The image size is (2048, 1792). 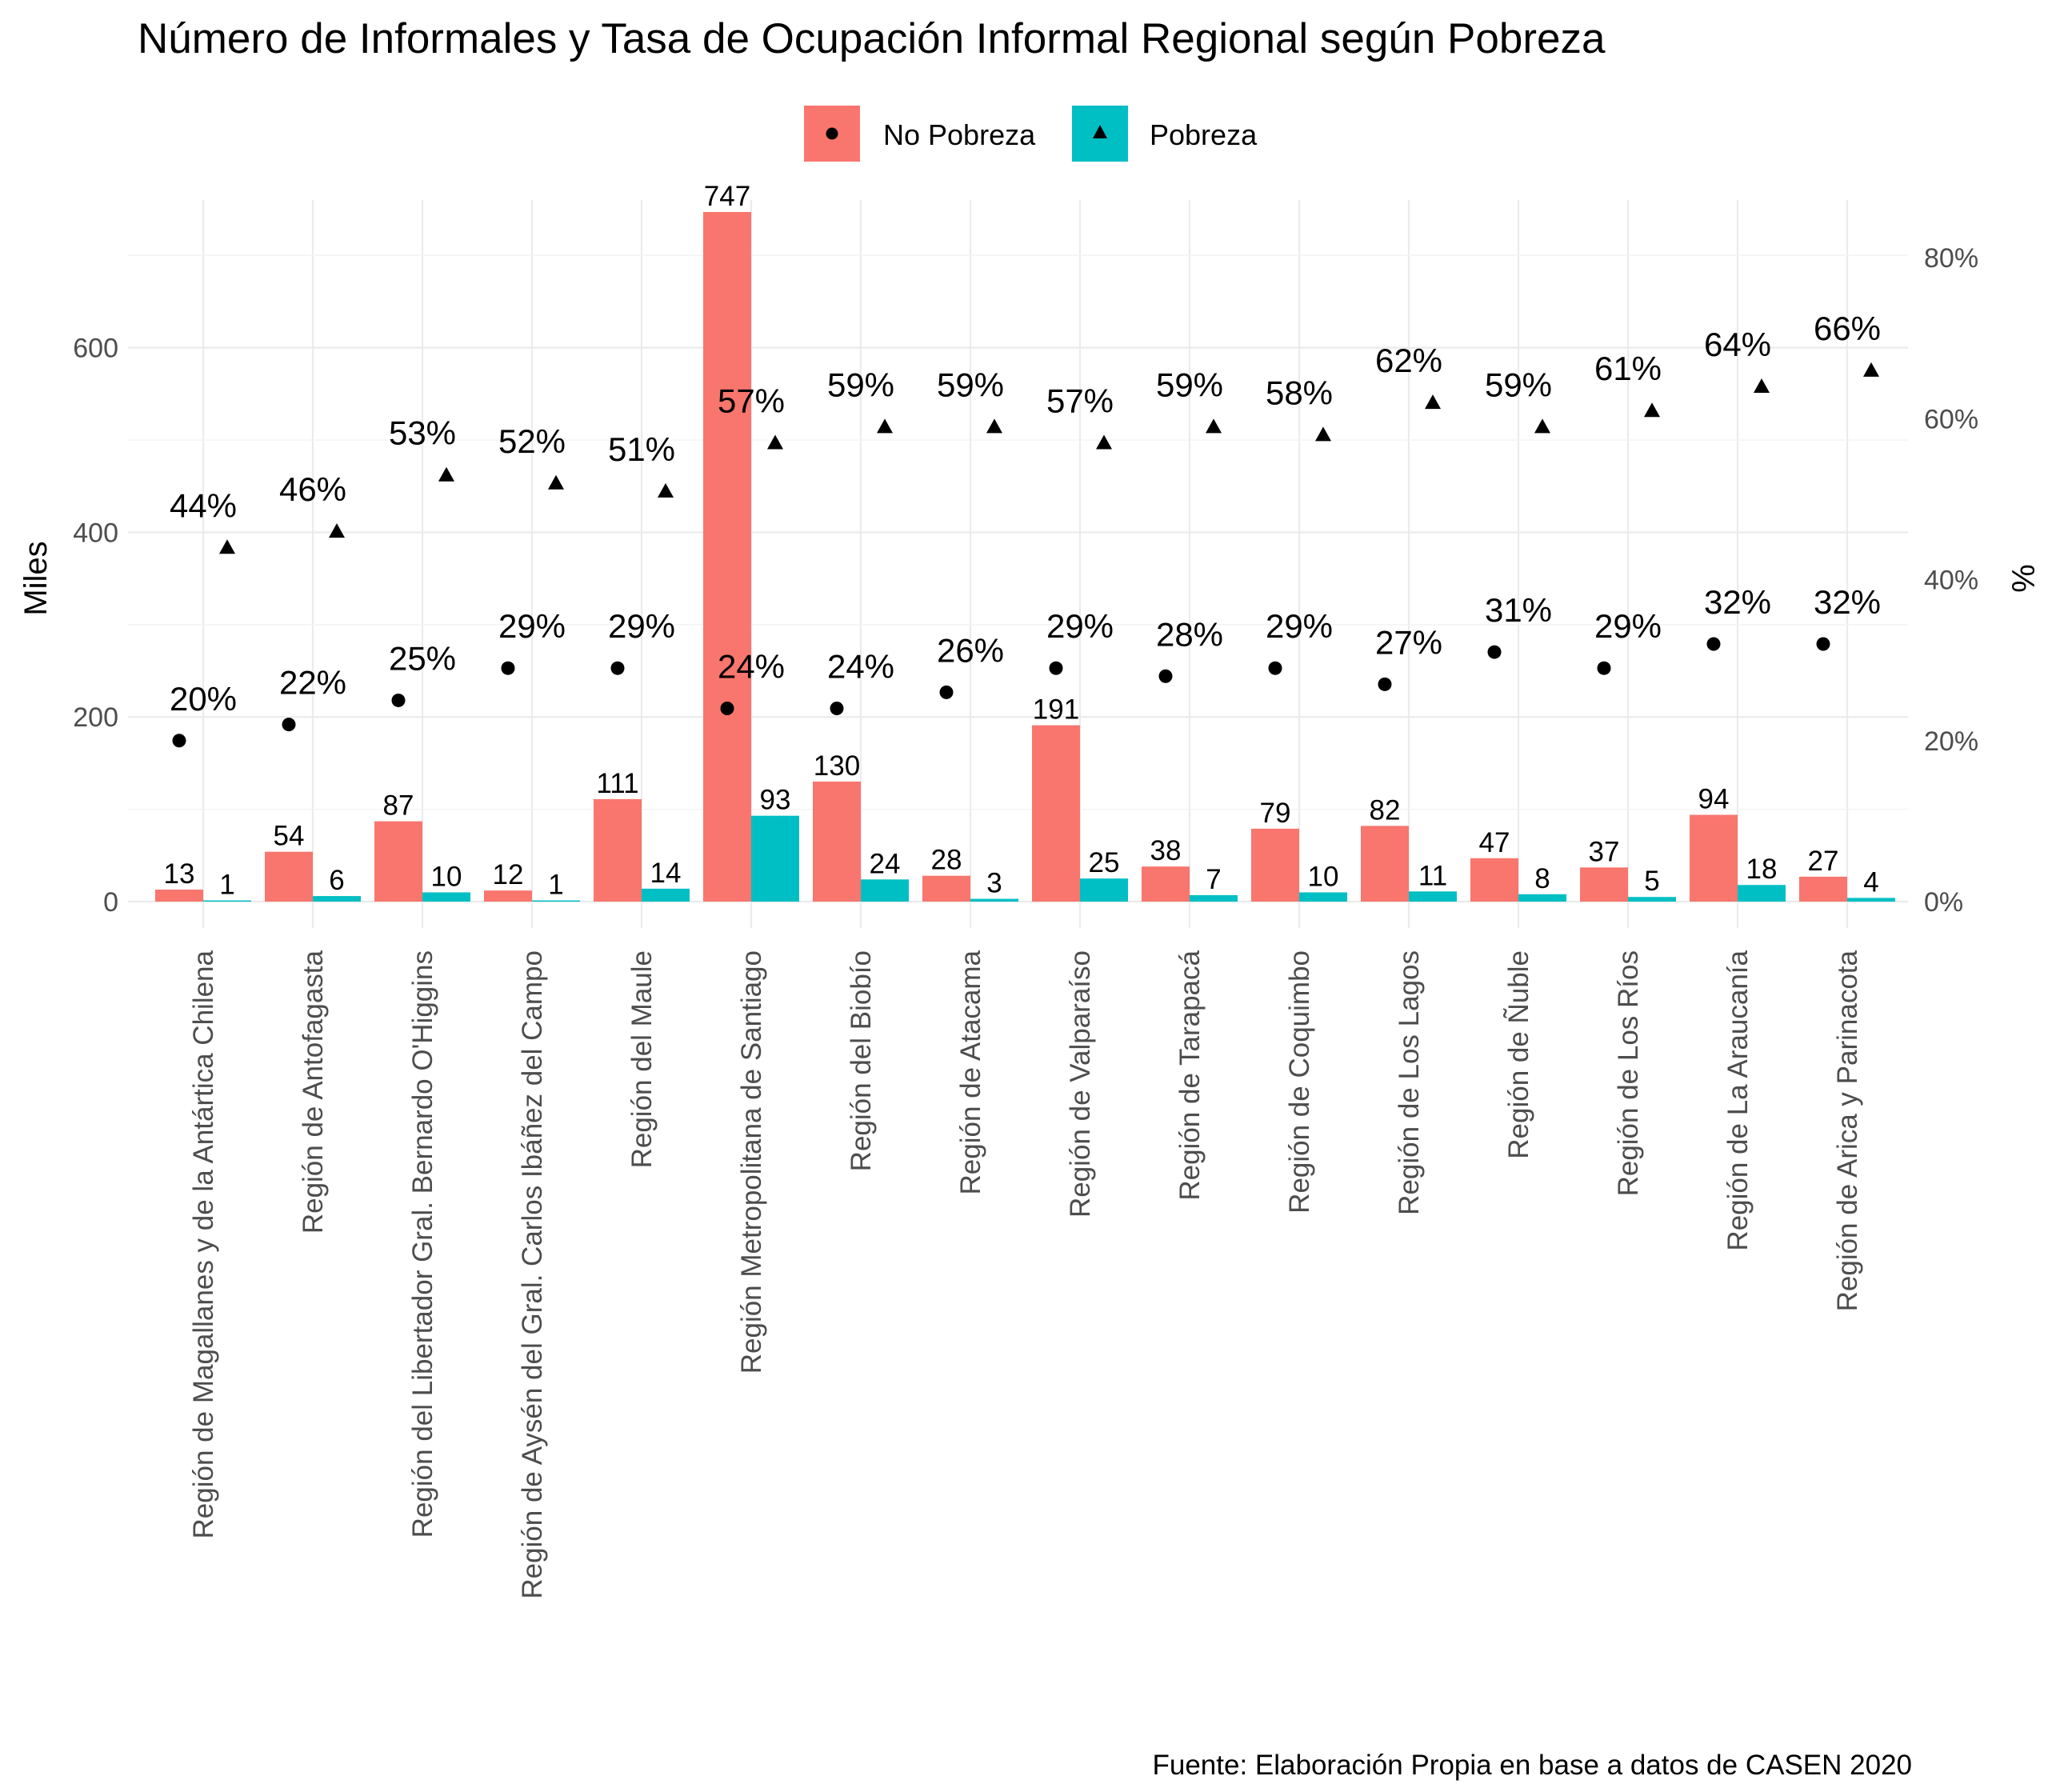 I want to click on bar-value-label: 3, so click(x=994, y=883).